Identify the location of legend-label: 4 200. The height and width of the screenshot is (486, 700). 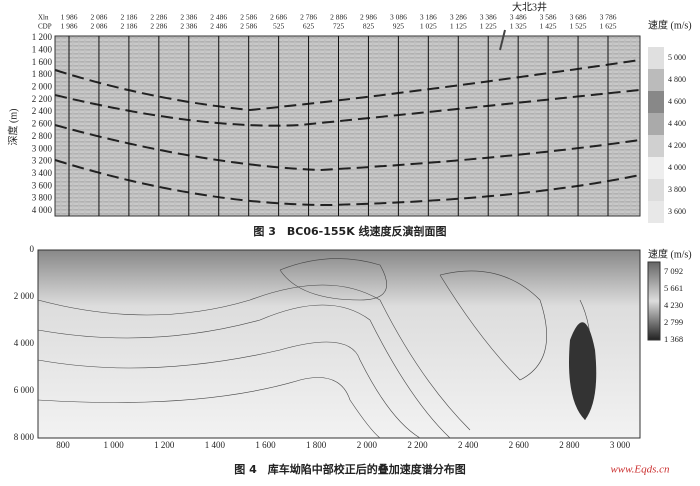
(677, 145).